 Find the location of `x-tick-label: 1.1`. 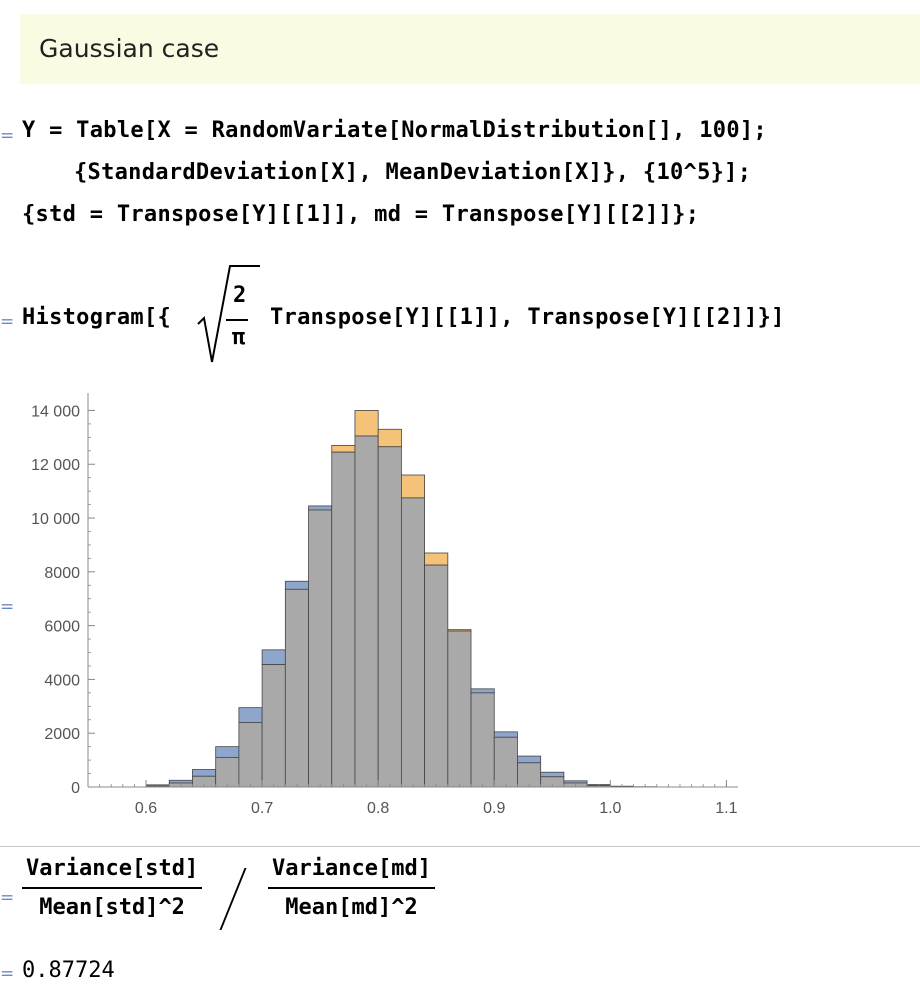

x-tick-label: 1.1 is located at coordinates (726, 808).